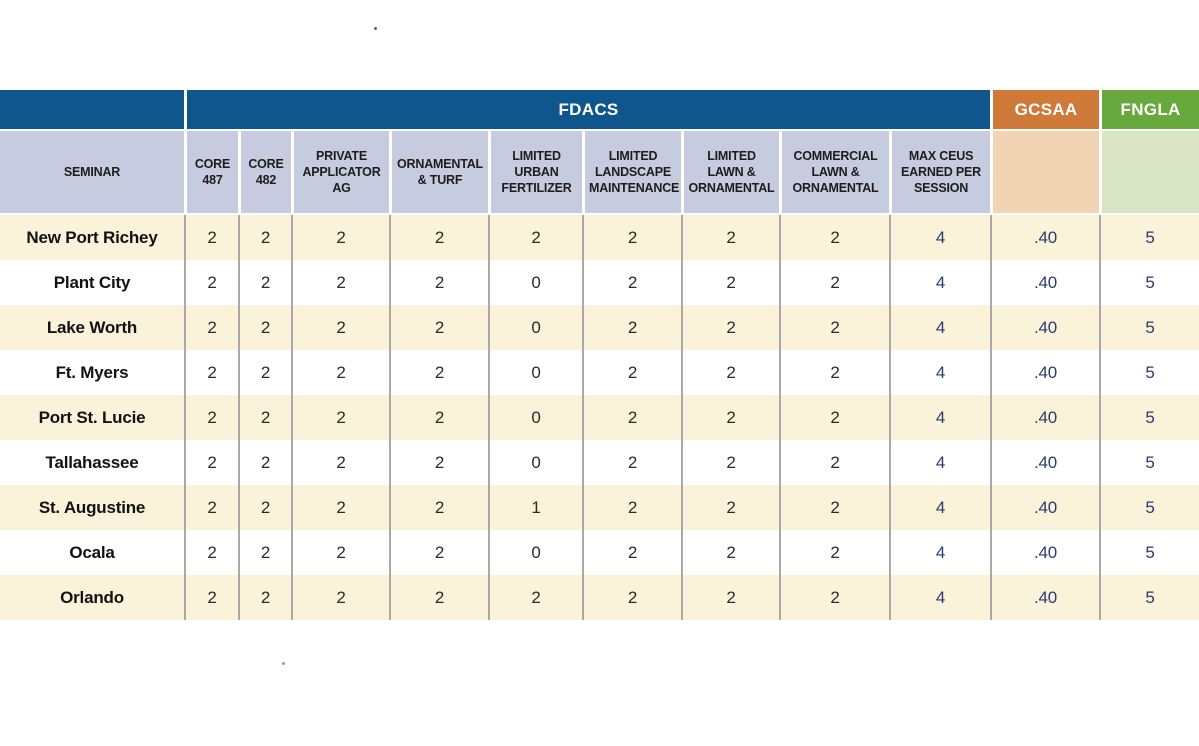 The height and width of the screenshot is (746, 1199). What do you see at coordinates (834, 173) in the screenshot?
I see `column-header-7: COMMERCIAL LAWN & ORNAMENTAL` at bounding box center [834, 173].